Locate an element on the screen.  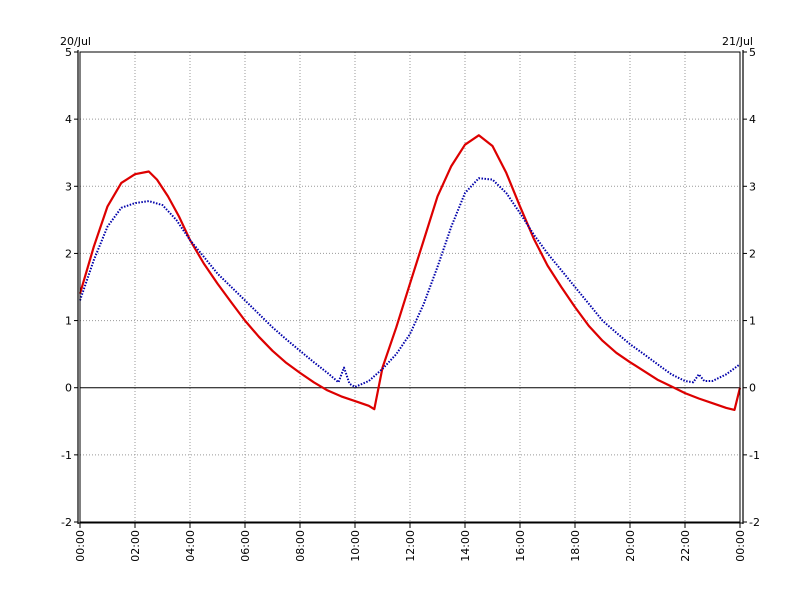
y-tick-label-left: 0 is located at coordinates (68, 388).